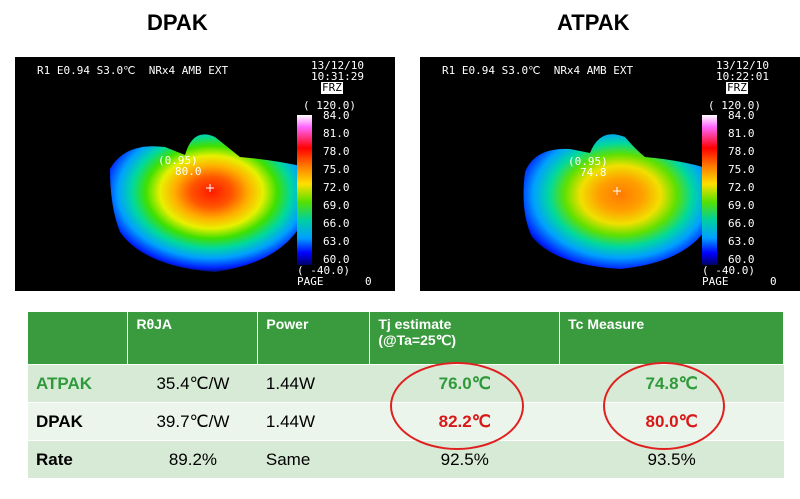 This screenshot has height=499, width=800. I want to click on atpak-time: 10:22:01, so click(742, 76).